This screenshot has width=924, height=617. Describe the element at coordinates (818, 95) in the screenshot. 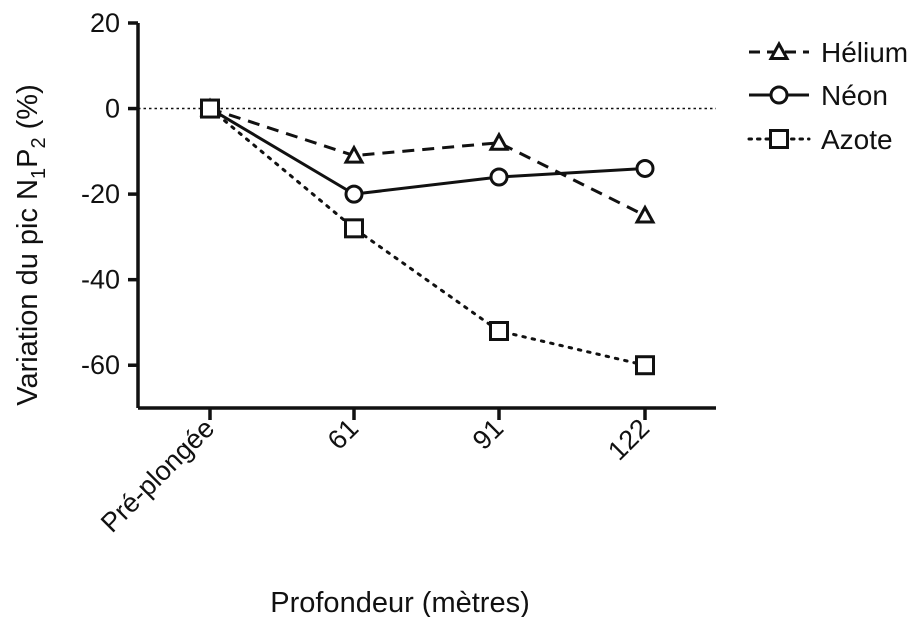

I see `legend-item-néon: Néon` at that location.